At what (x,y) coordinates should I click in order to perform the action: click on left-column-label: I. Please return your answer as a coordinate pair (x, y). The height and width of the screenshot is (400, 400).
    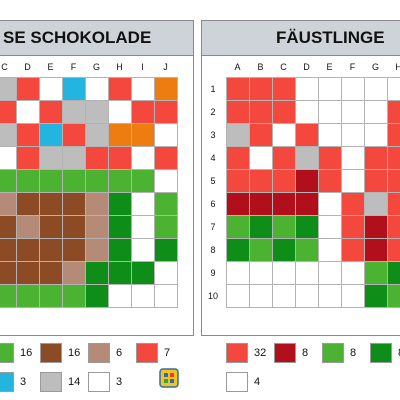
    Looking at the image, I should click on (142, 67).